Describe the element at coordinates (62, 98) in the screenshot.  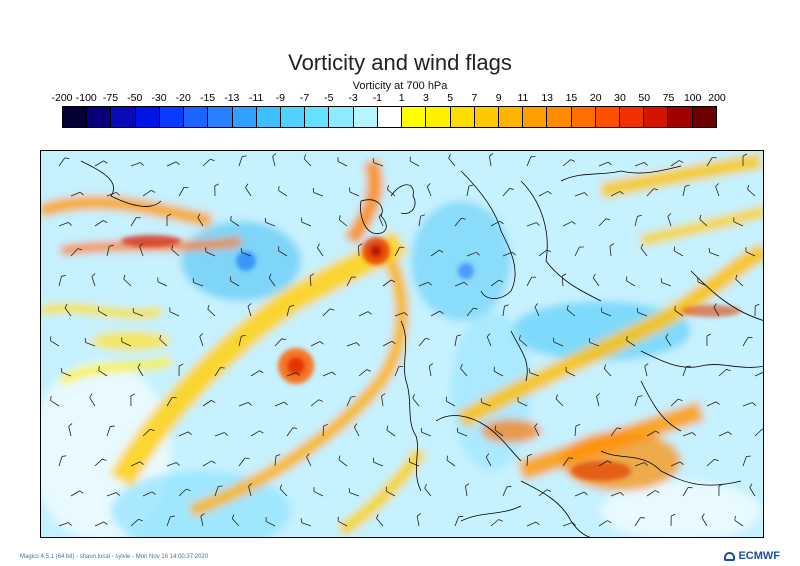
I see `legend-tick-label: -200` at that location.